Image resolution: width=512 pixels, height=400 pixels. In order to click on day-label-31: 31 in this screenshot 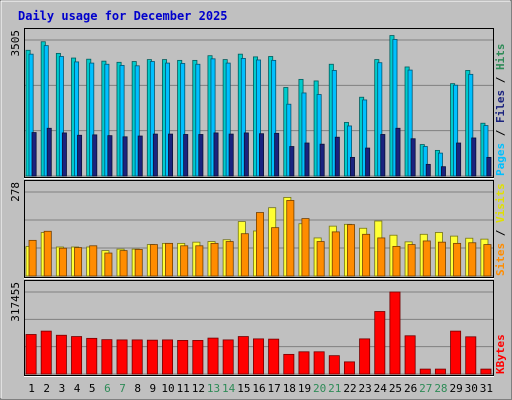, I will do `click(486, 388)`.